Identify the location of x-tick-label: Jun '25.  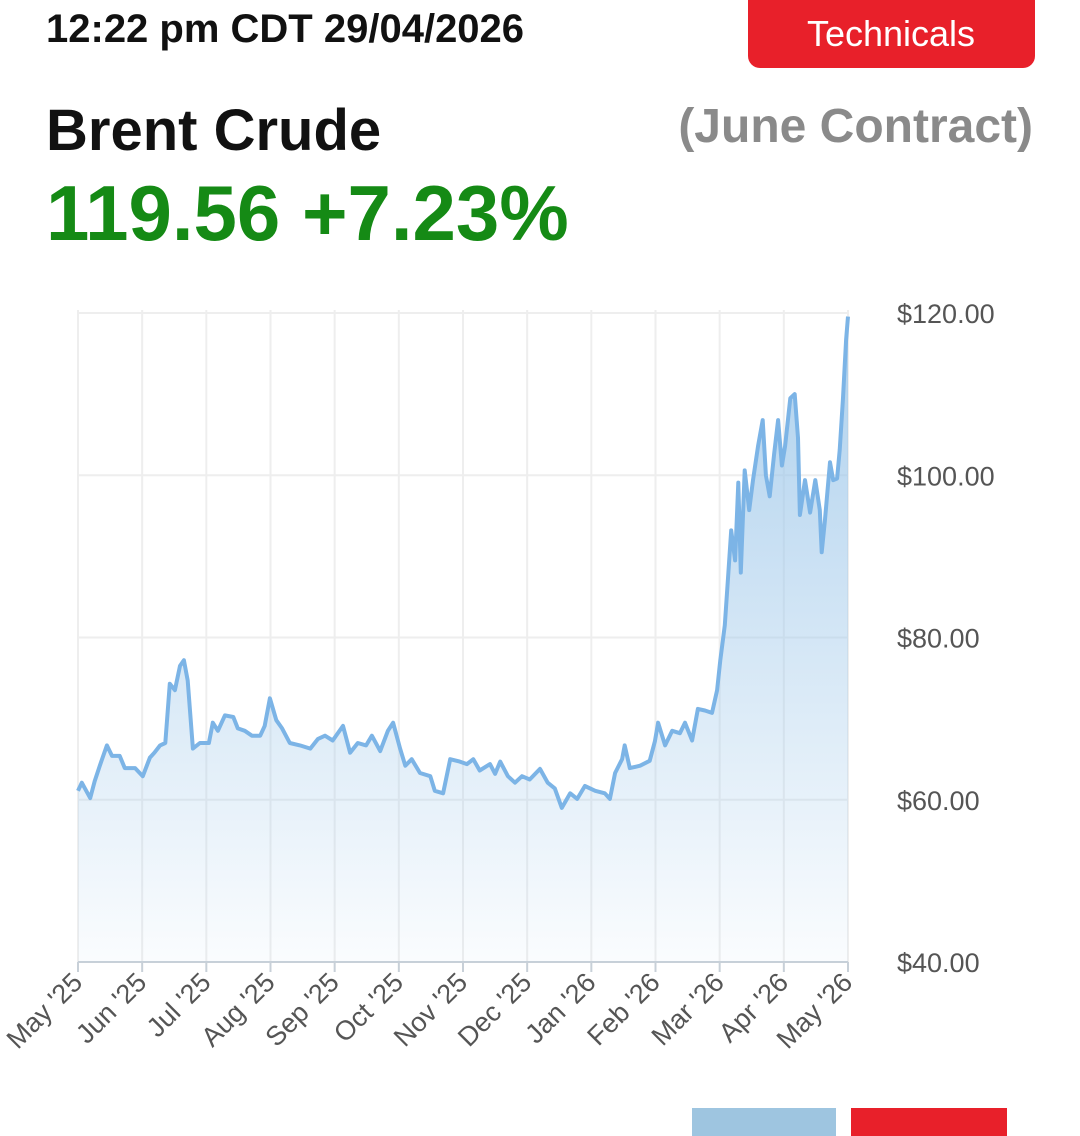
(111, 1008).